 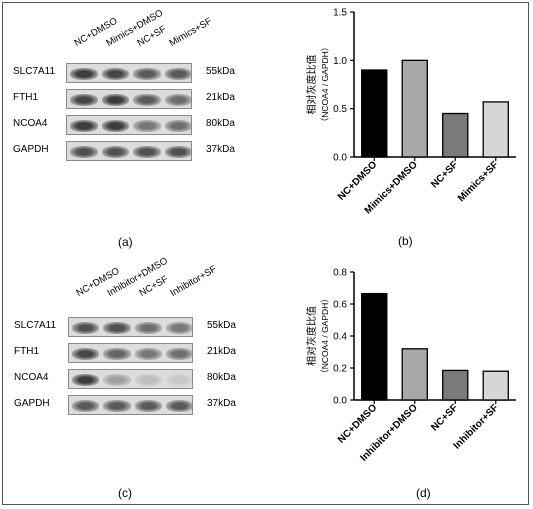 What do you see at coordinates (340, 305) in the screenshot?
I see `y-tick-label: 0.6` at bounding box center [340, 305].